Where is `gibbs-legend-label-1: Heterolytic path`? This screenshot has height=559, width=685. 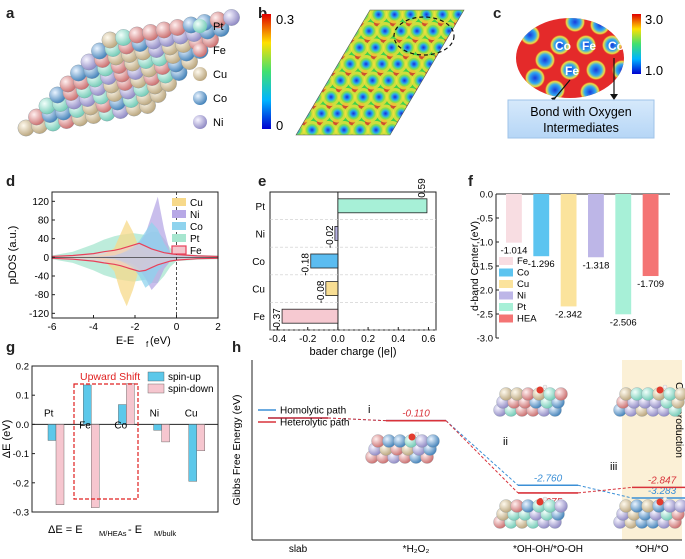 gibbs-legend-label-1: Heterolytic path is located at coordinates (314, 423).